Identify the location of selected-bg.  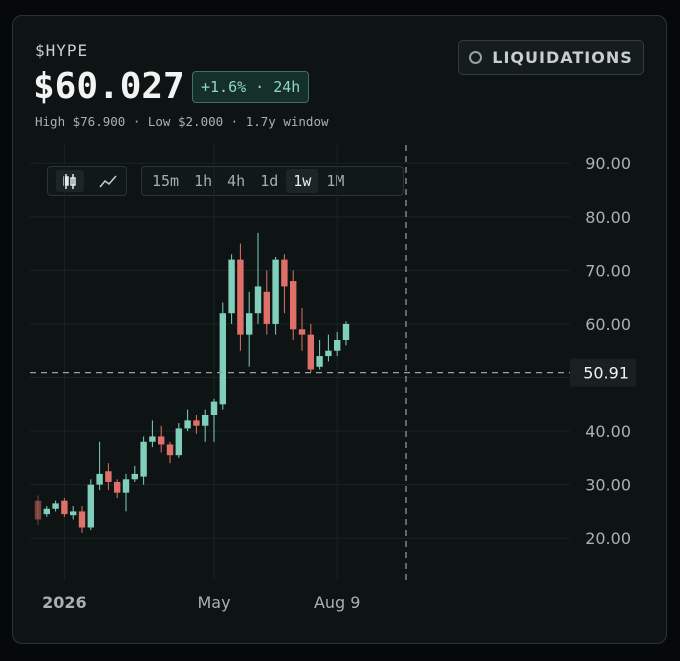
(70, 181).